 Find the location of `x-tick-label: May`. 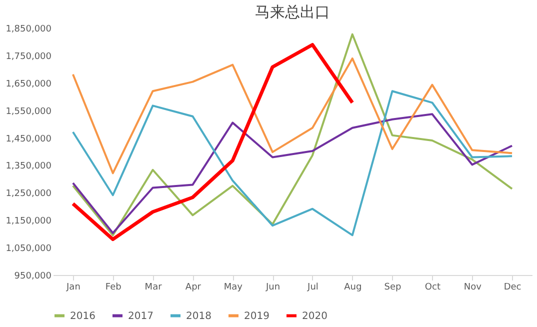

x-tick-label: May is located at coordinates (234, 287).